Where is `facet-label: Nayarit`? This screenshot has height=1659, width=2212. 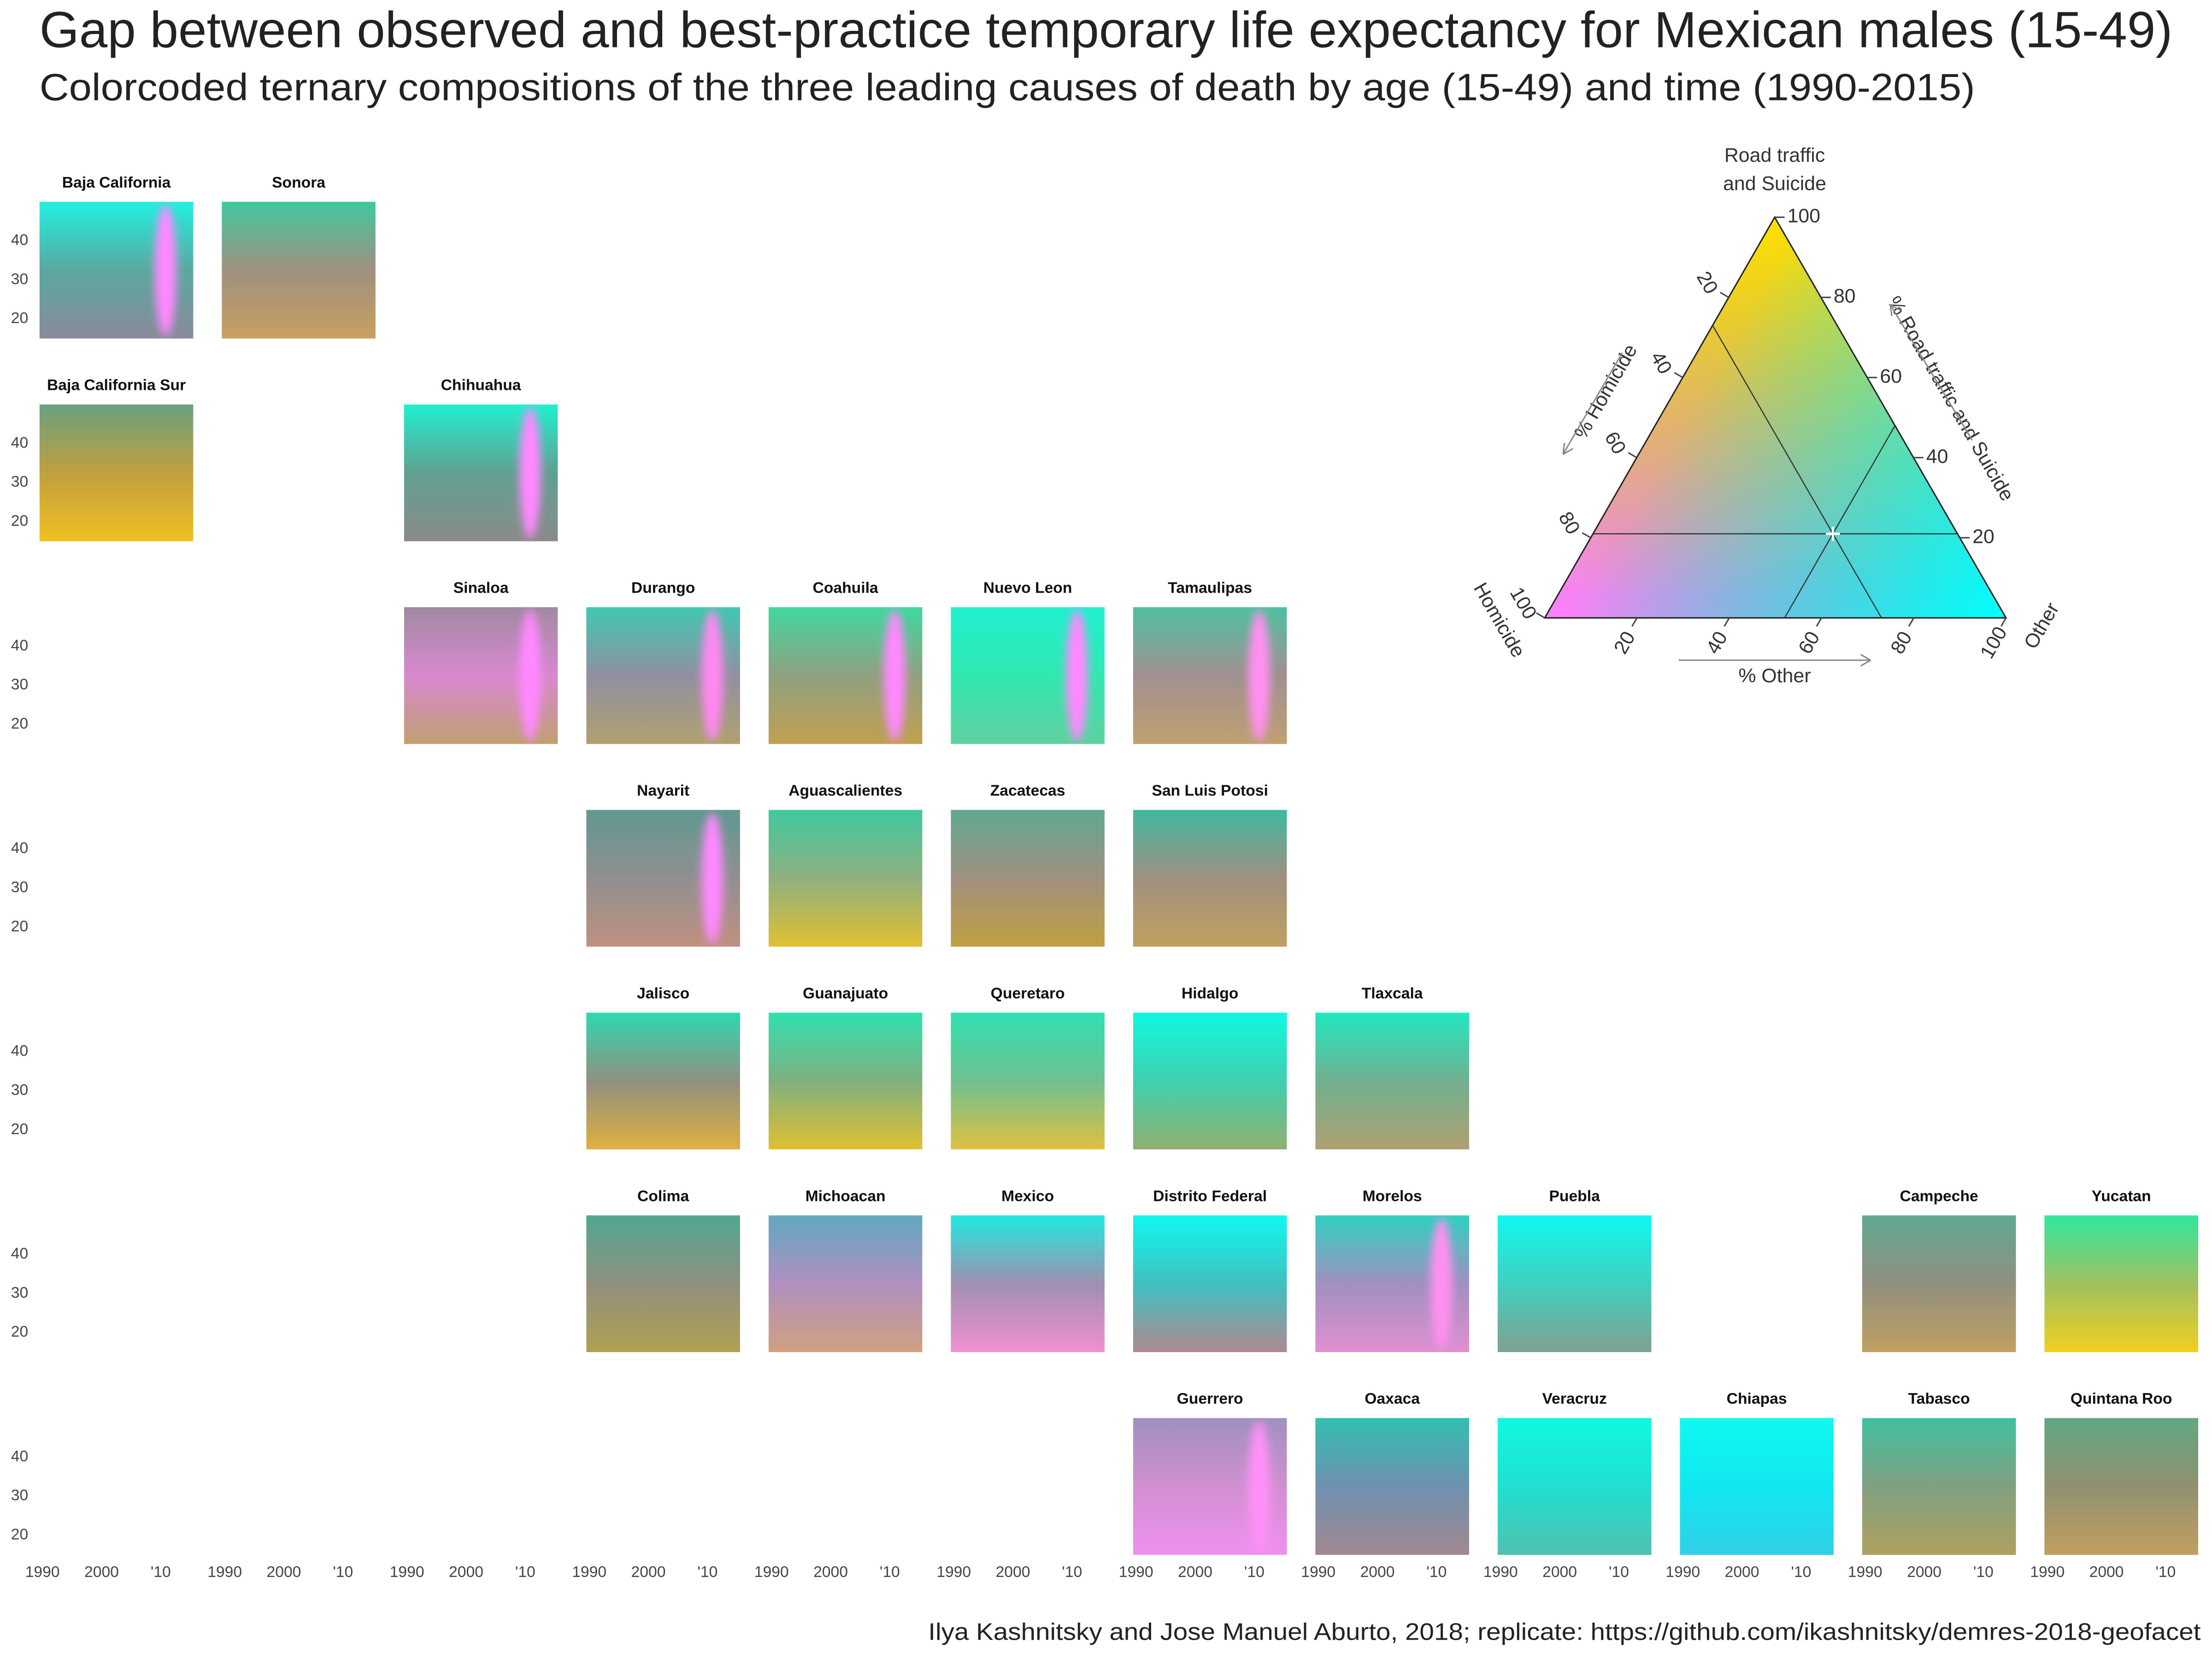 facet-label: Nayarit is located at coordinates (663, 791).